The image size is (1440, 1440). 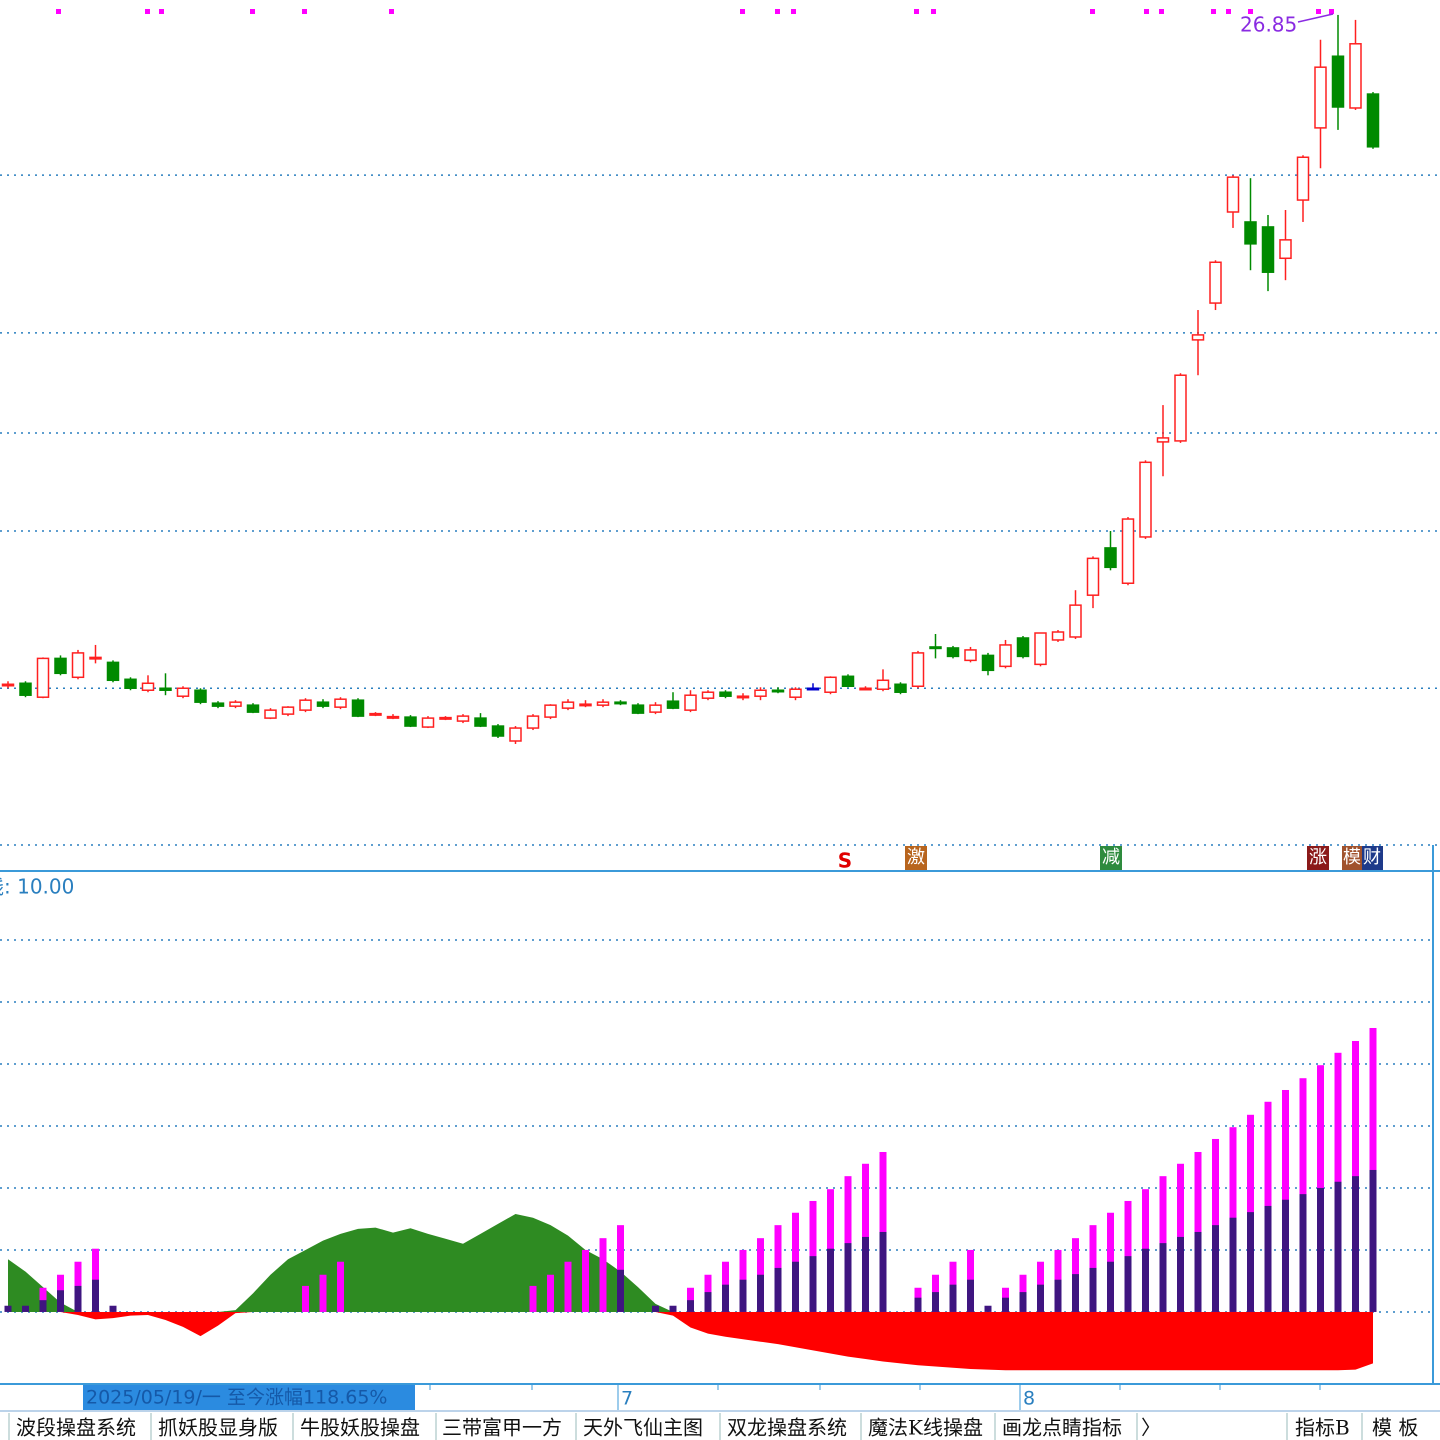 I want to click on tab: 抓妖股显身版, so click(x=218, y=1428).